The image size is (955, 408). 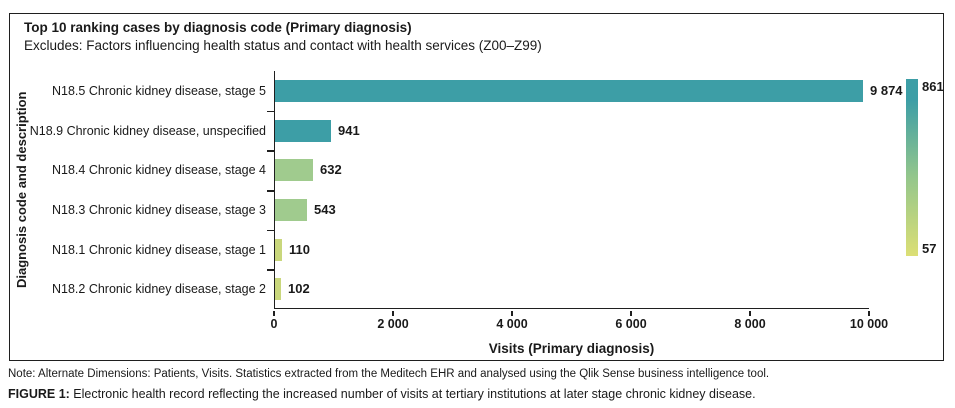 What do you see at coordinates (299, 249) in the screenshot?
I see `value-label: 110` at bounding box center [299, 249].